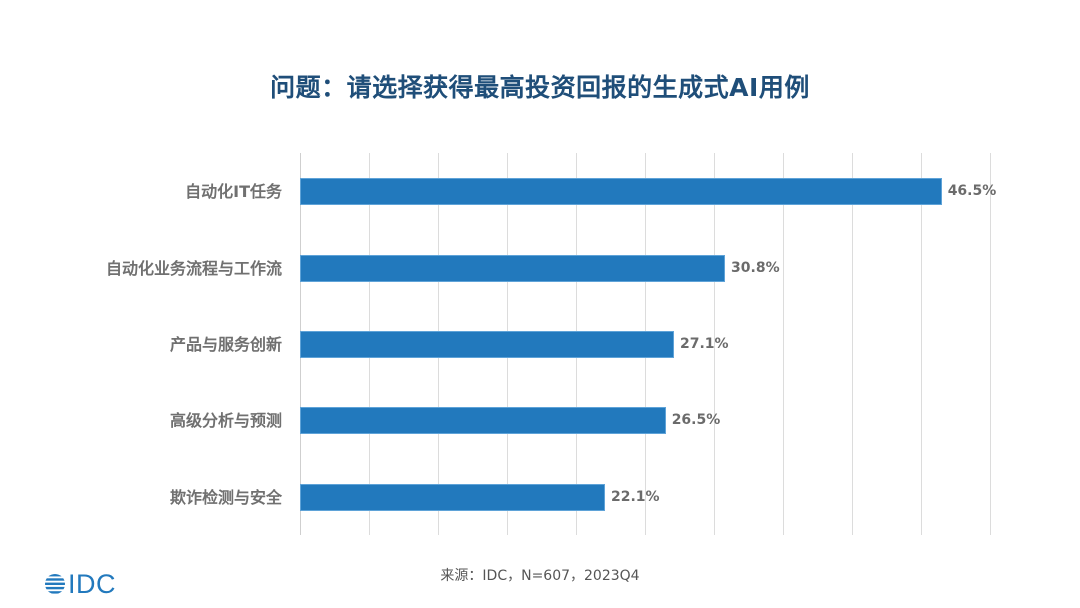 This screenshot has height=608, width=1080. Describe the element at coordinates (755, 267) in the screenshot. I see `data-label: 30.8%` at that location.